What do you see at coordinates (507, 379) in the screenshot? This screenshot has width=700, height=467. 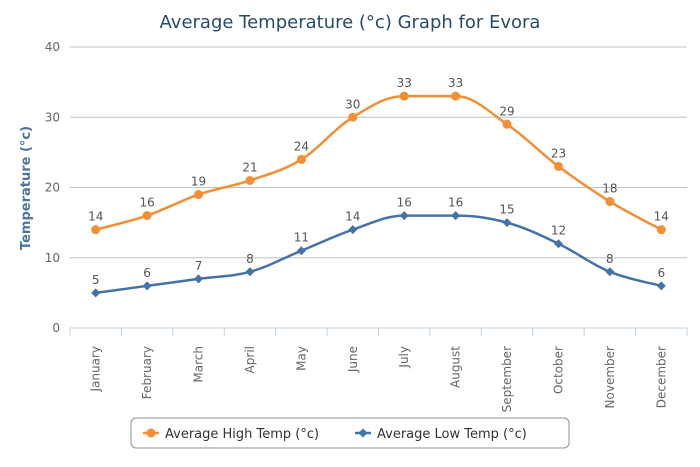 I see `x-tick-label: September` at bounding box center [507, 379].